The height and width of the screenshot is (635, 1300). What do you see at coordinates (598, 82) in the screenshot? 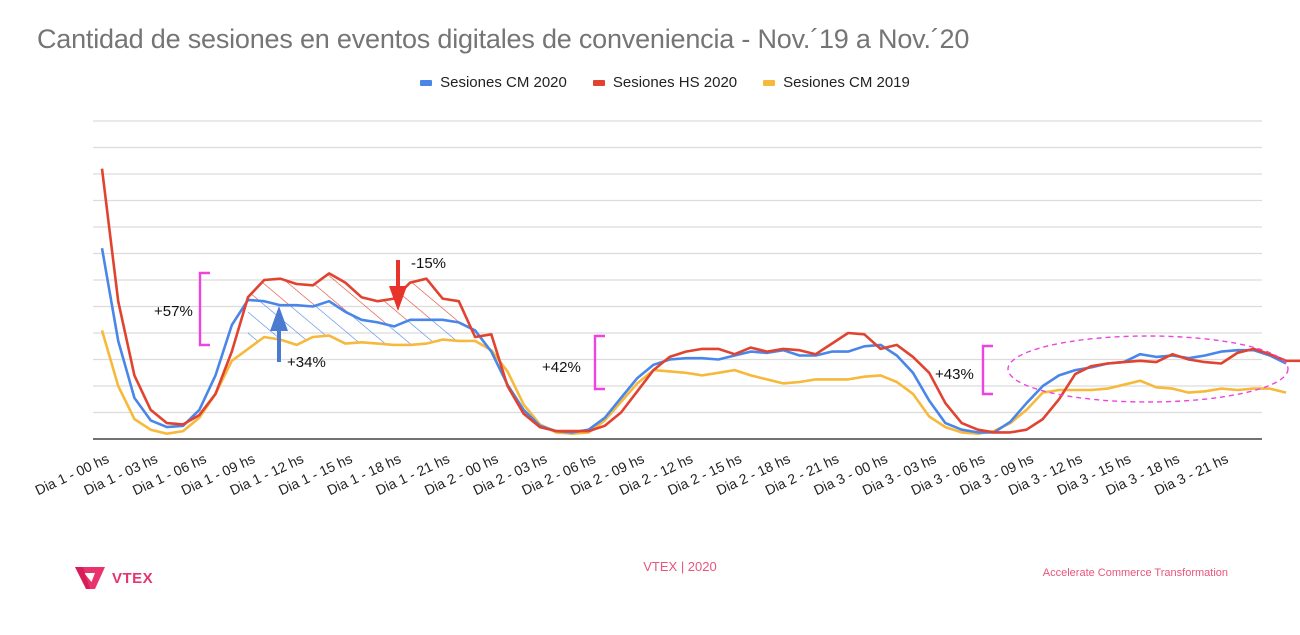
I see `legend-swatch-hs-2020` at bounding box center [598, 82].